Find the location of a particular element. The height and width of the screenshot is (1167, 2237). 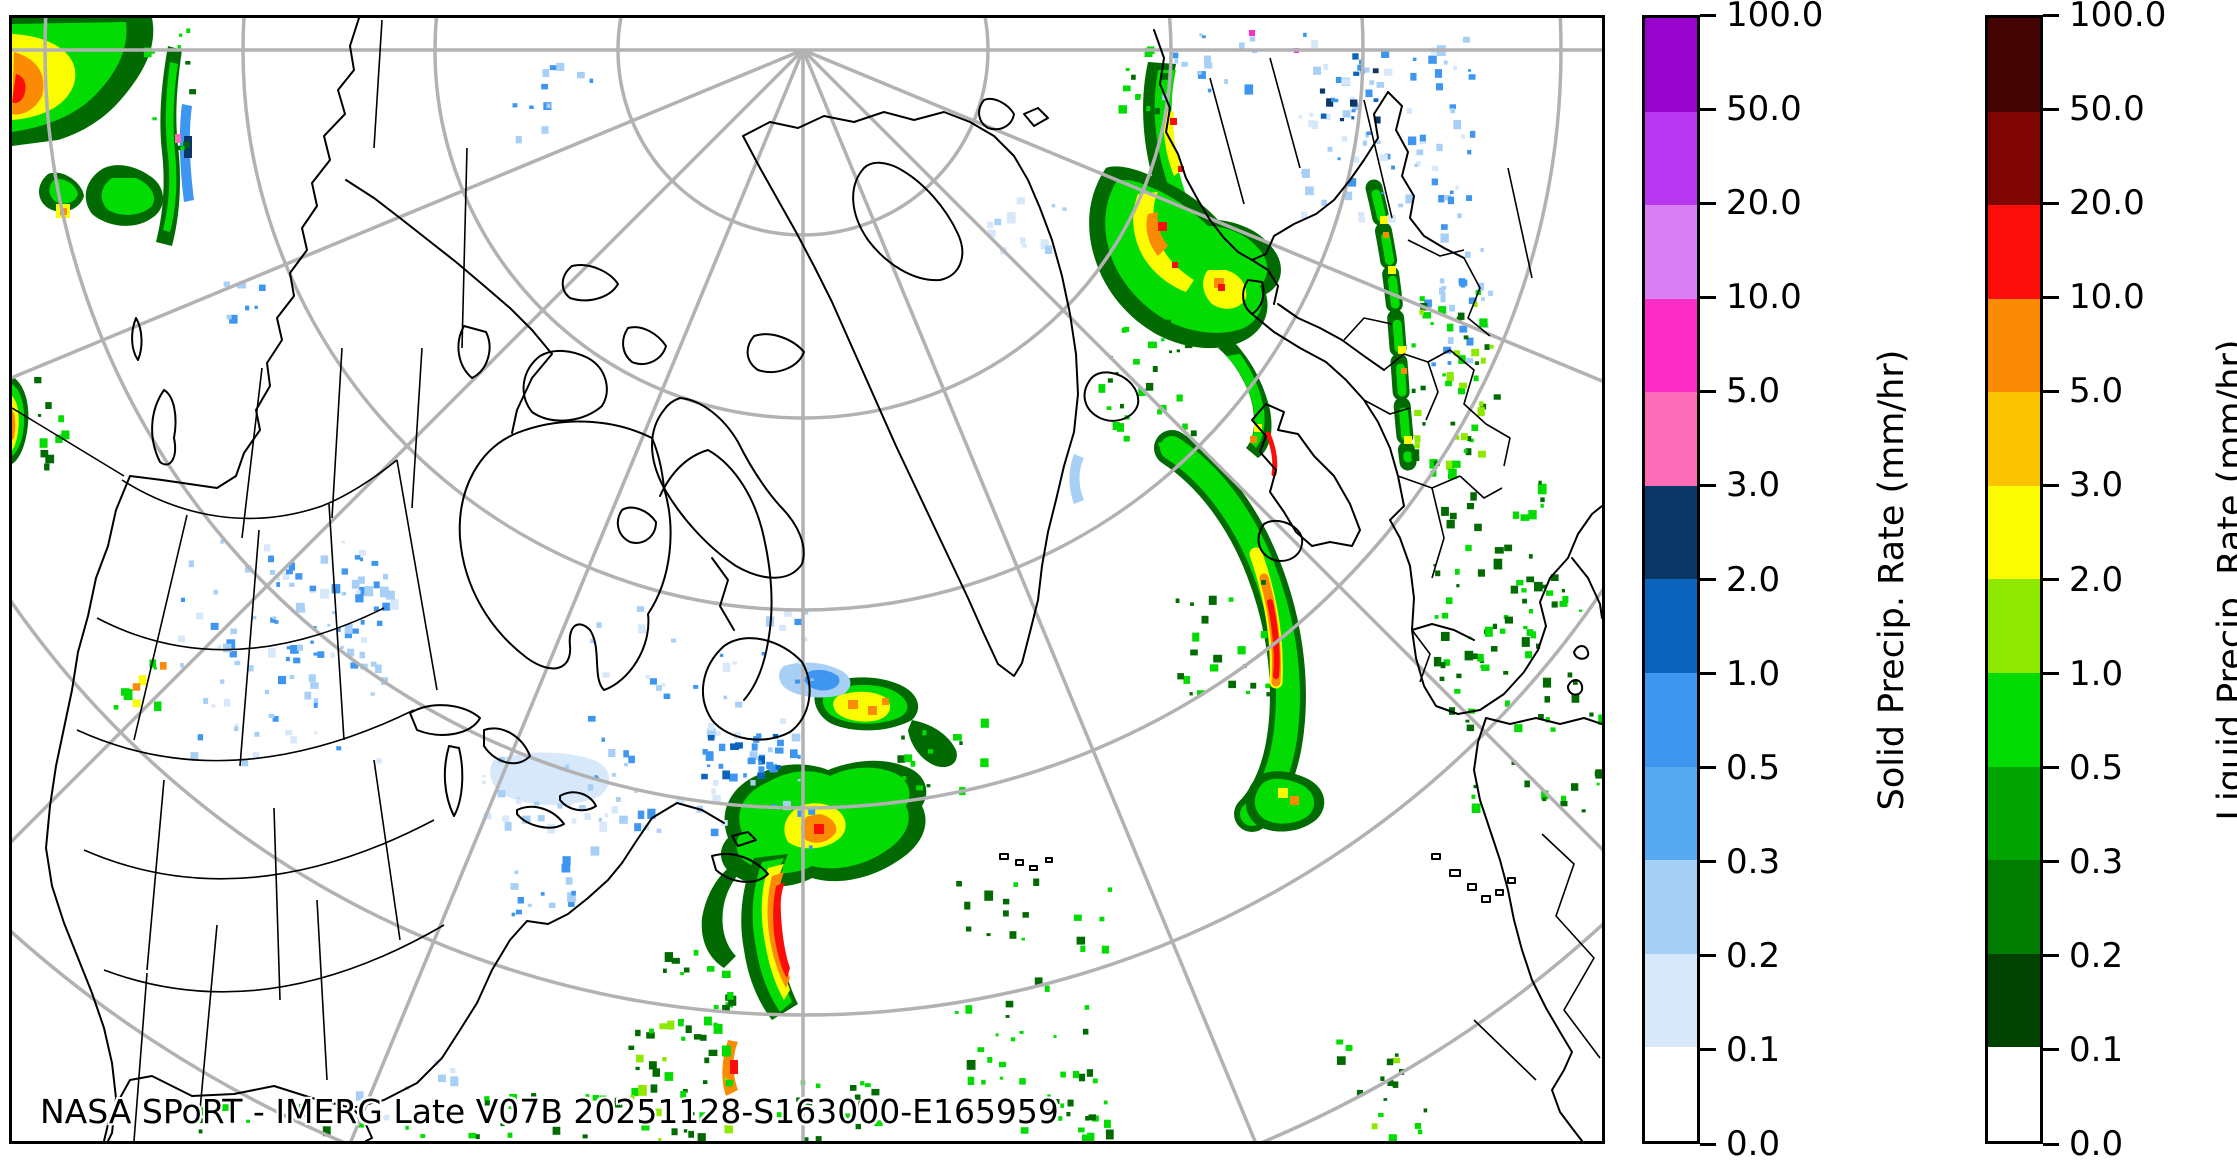

colorbar-liquid-label: Liquid Precip. Rate (mm/hr) is located at coordinates (2224, 579).